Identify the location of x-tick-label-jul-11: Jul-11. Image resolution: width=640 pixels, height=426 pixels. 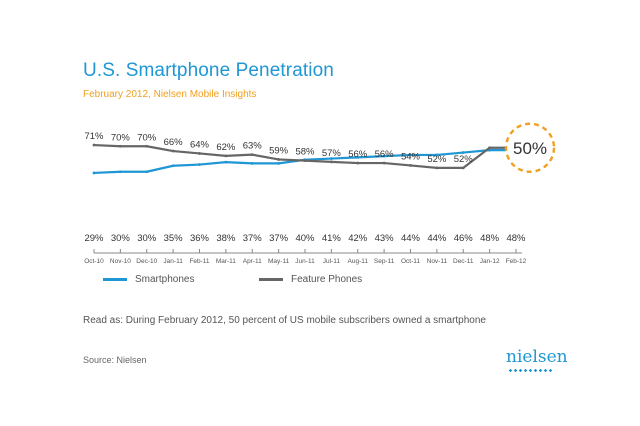
(332, 261).